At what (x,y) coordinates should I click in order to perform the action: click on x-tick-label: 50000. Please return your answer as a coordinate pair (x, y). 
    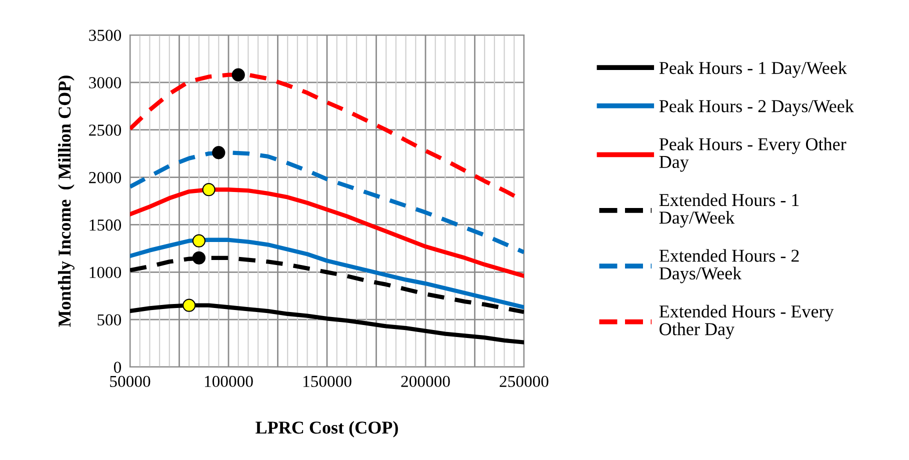
    Looking at the image, I should click on (130, 382).